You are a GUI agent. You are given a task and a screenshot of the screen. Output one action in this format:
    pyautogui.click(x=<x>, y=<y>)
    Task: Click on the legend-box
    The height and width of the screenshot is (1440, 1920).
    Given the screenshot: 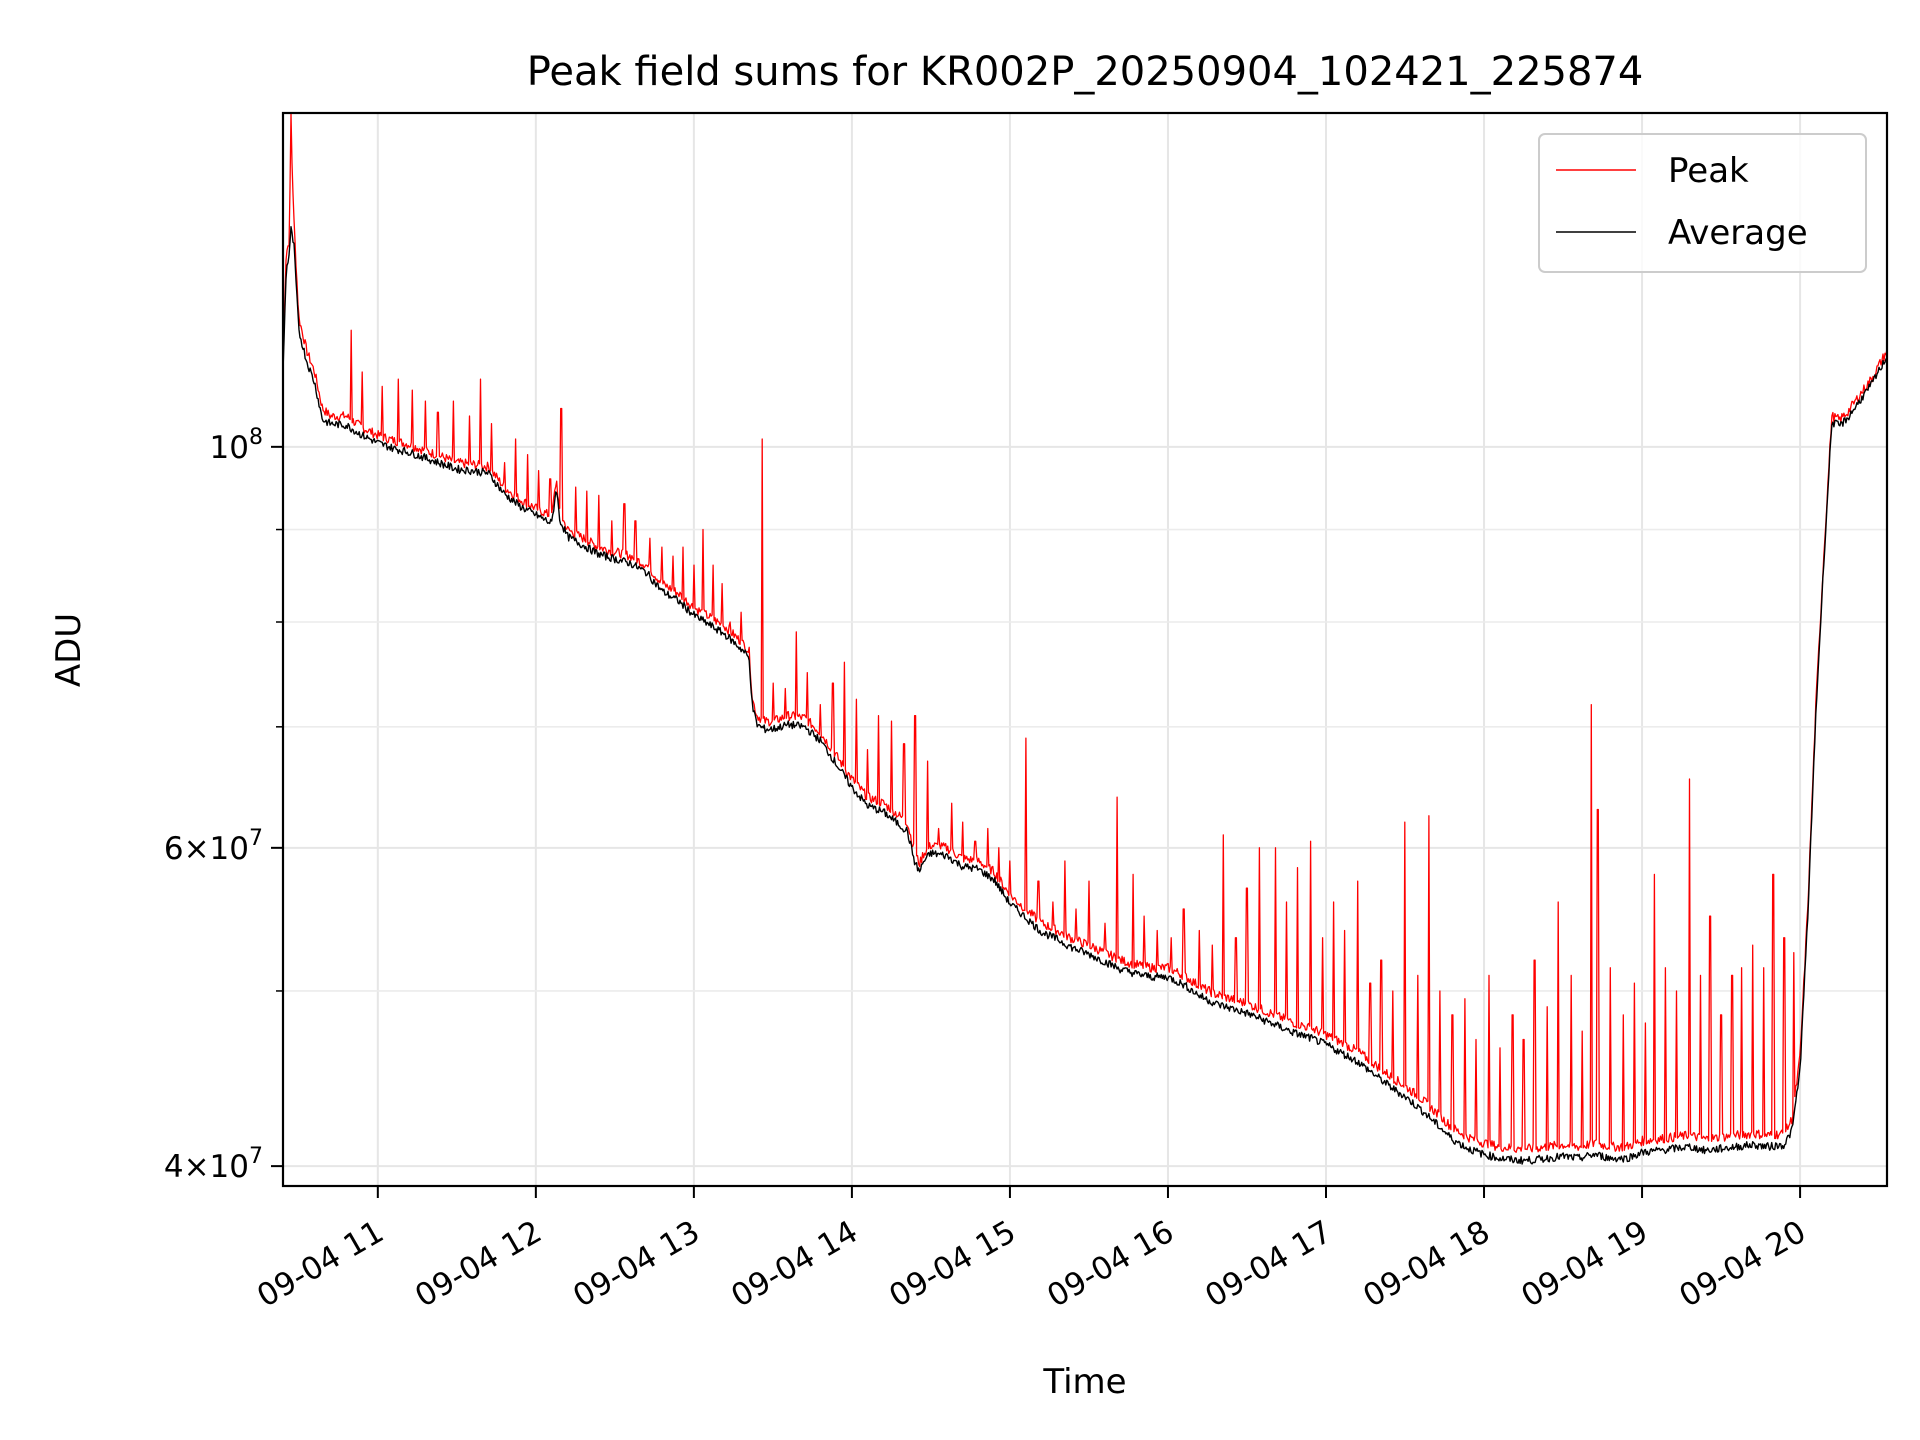 What is the action you would take?
    pyautogui.click(x=1702, y=203)
    